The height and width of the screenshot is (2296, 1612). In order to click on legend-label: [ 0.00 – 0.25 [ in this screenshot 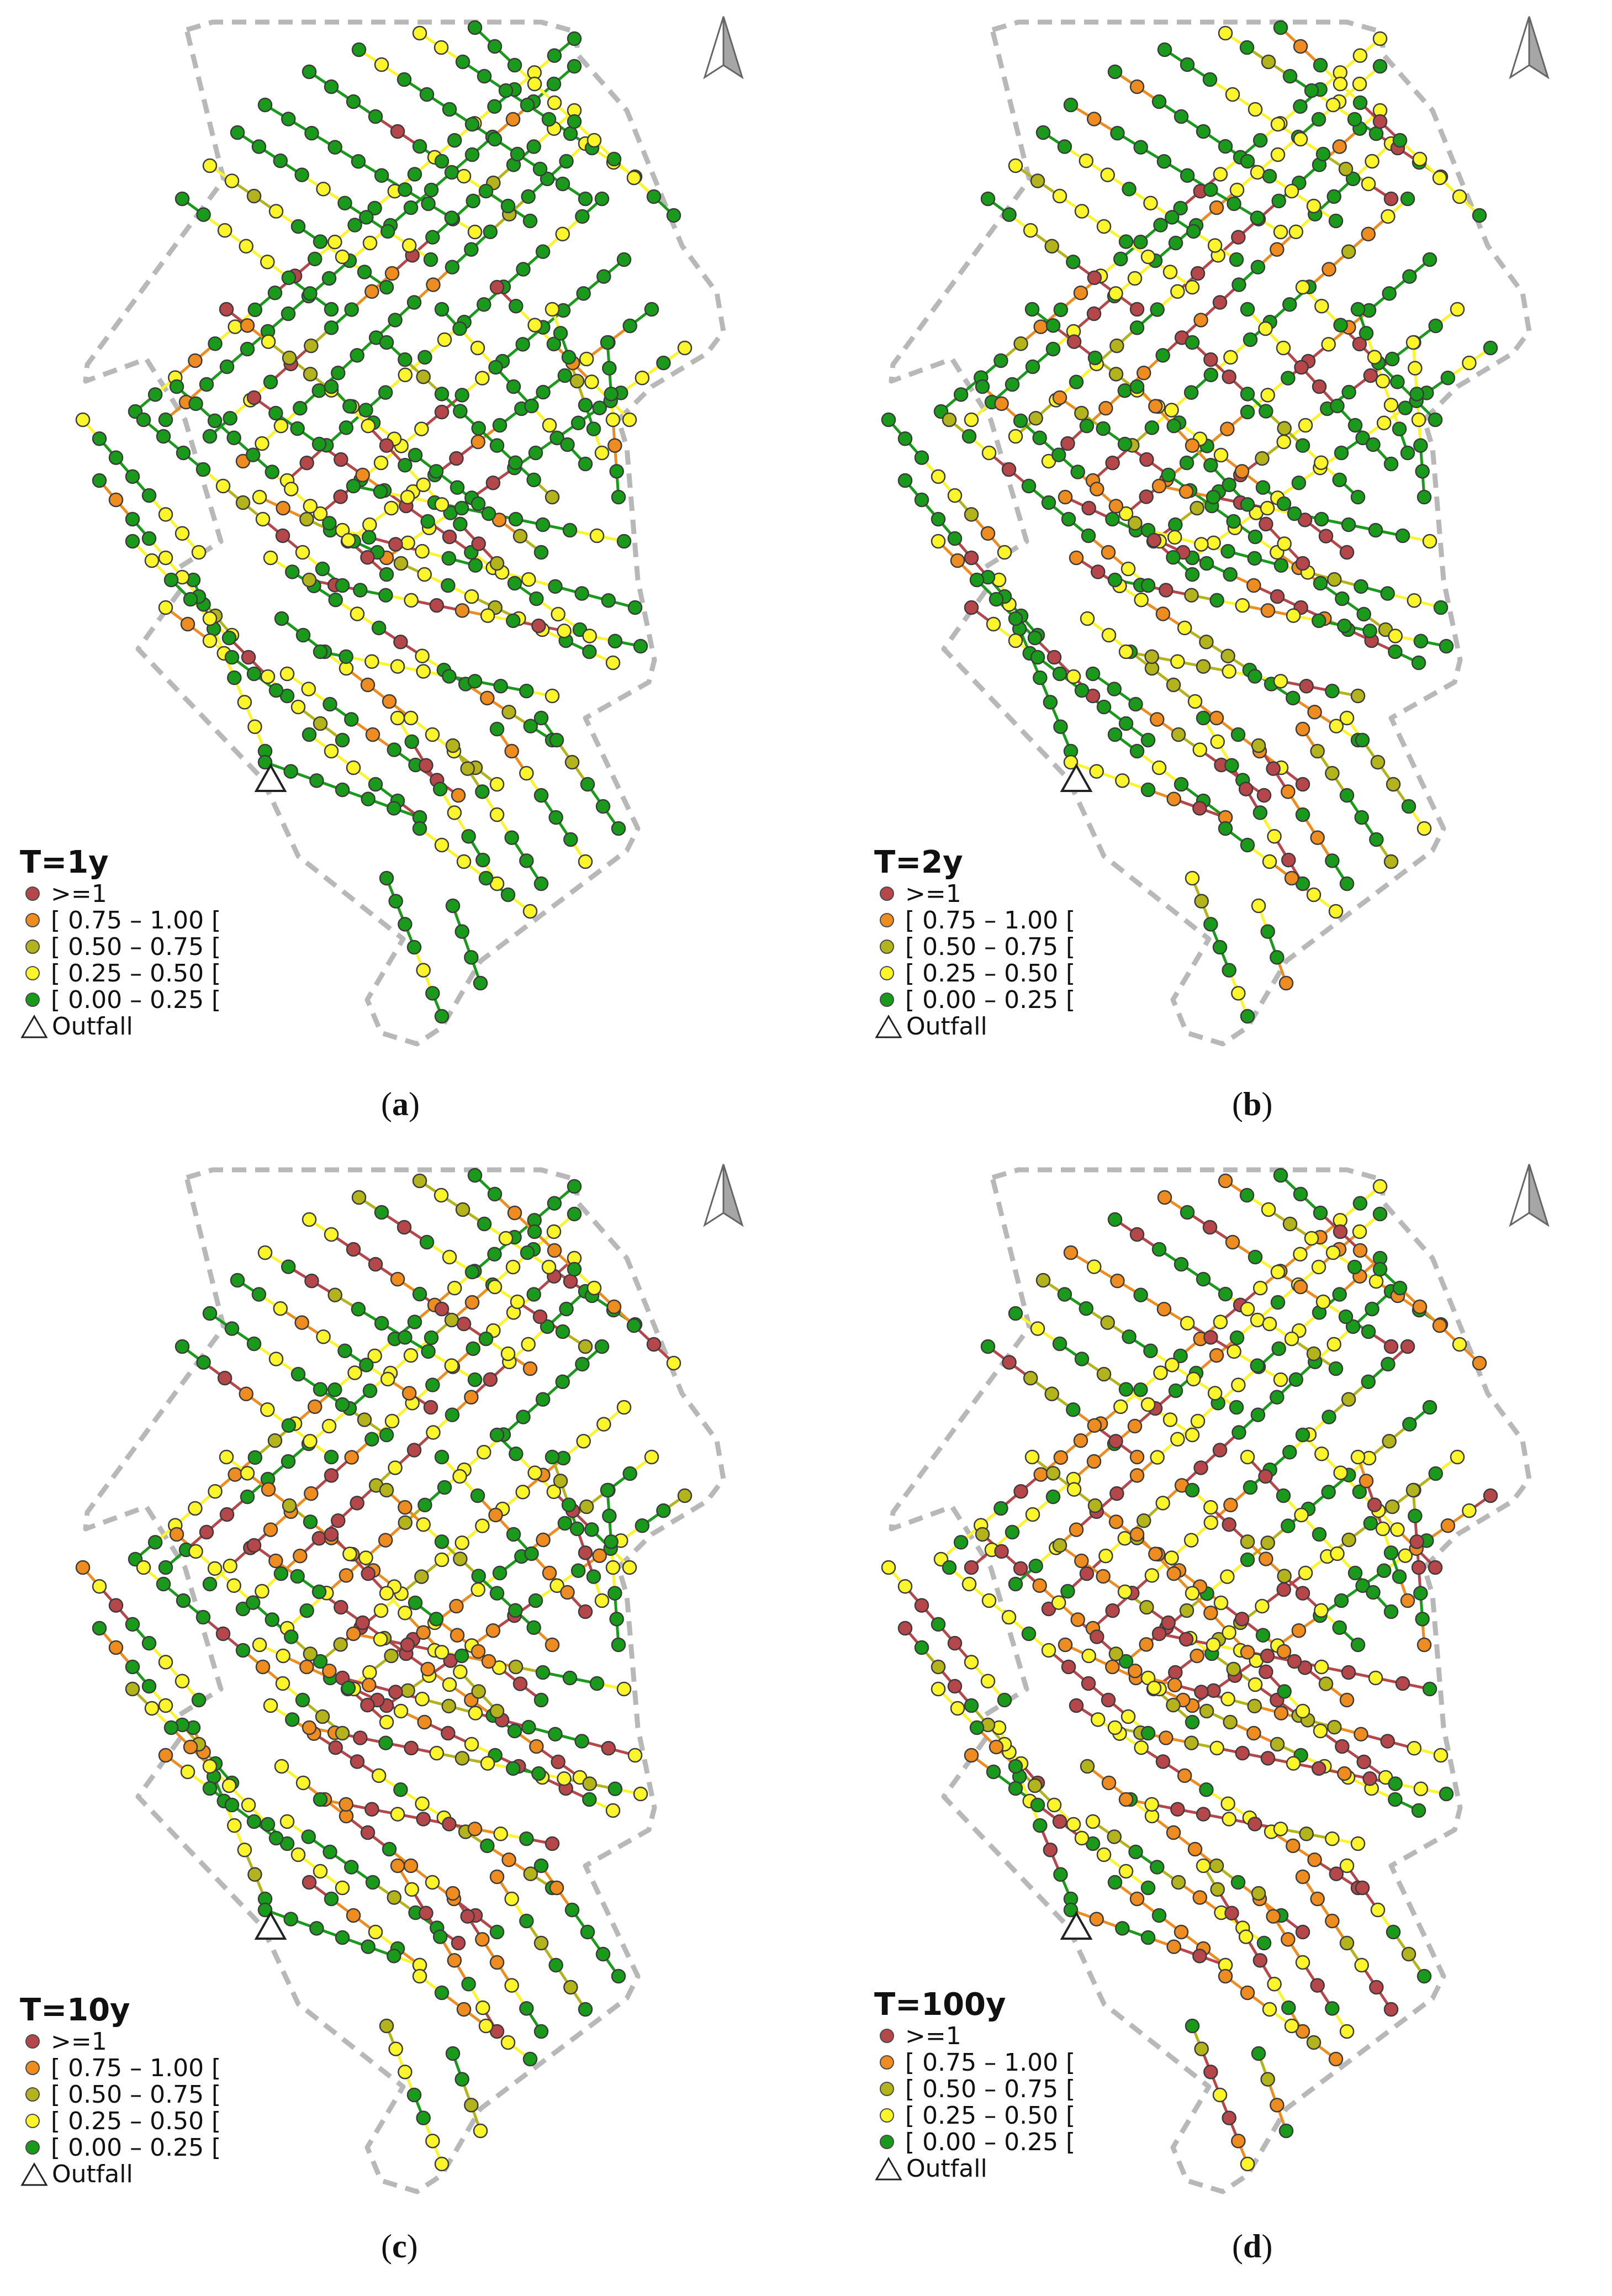, I will do `click(136, 2147)`.